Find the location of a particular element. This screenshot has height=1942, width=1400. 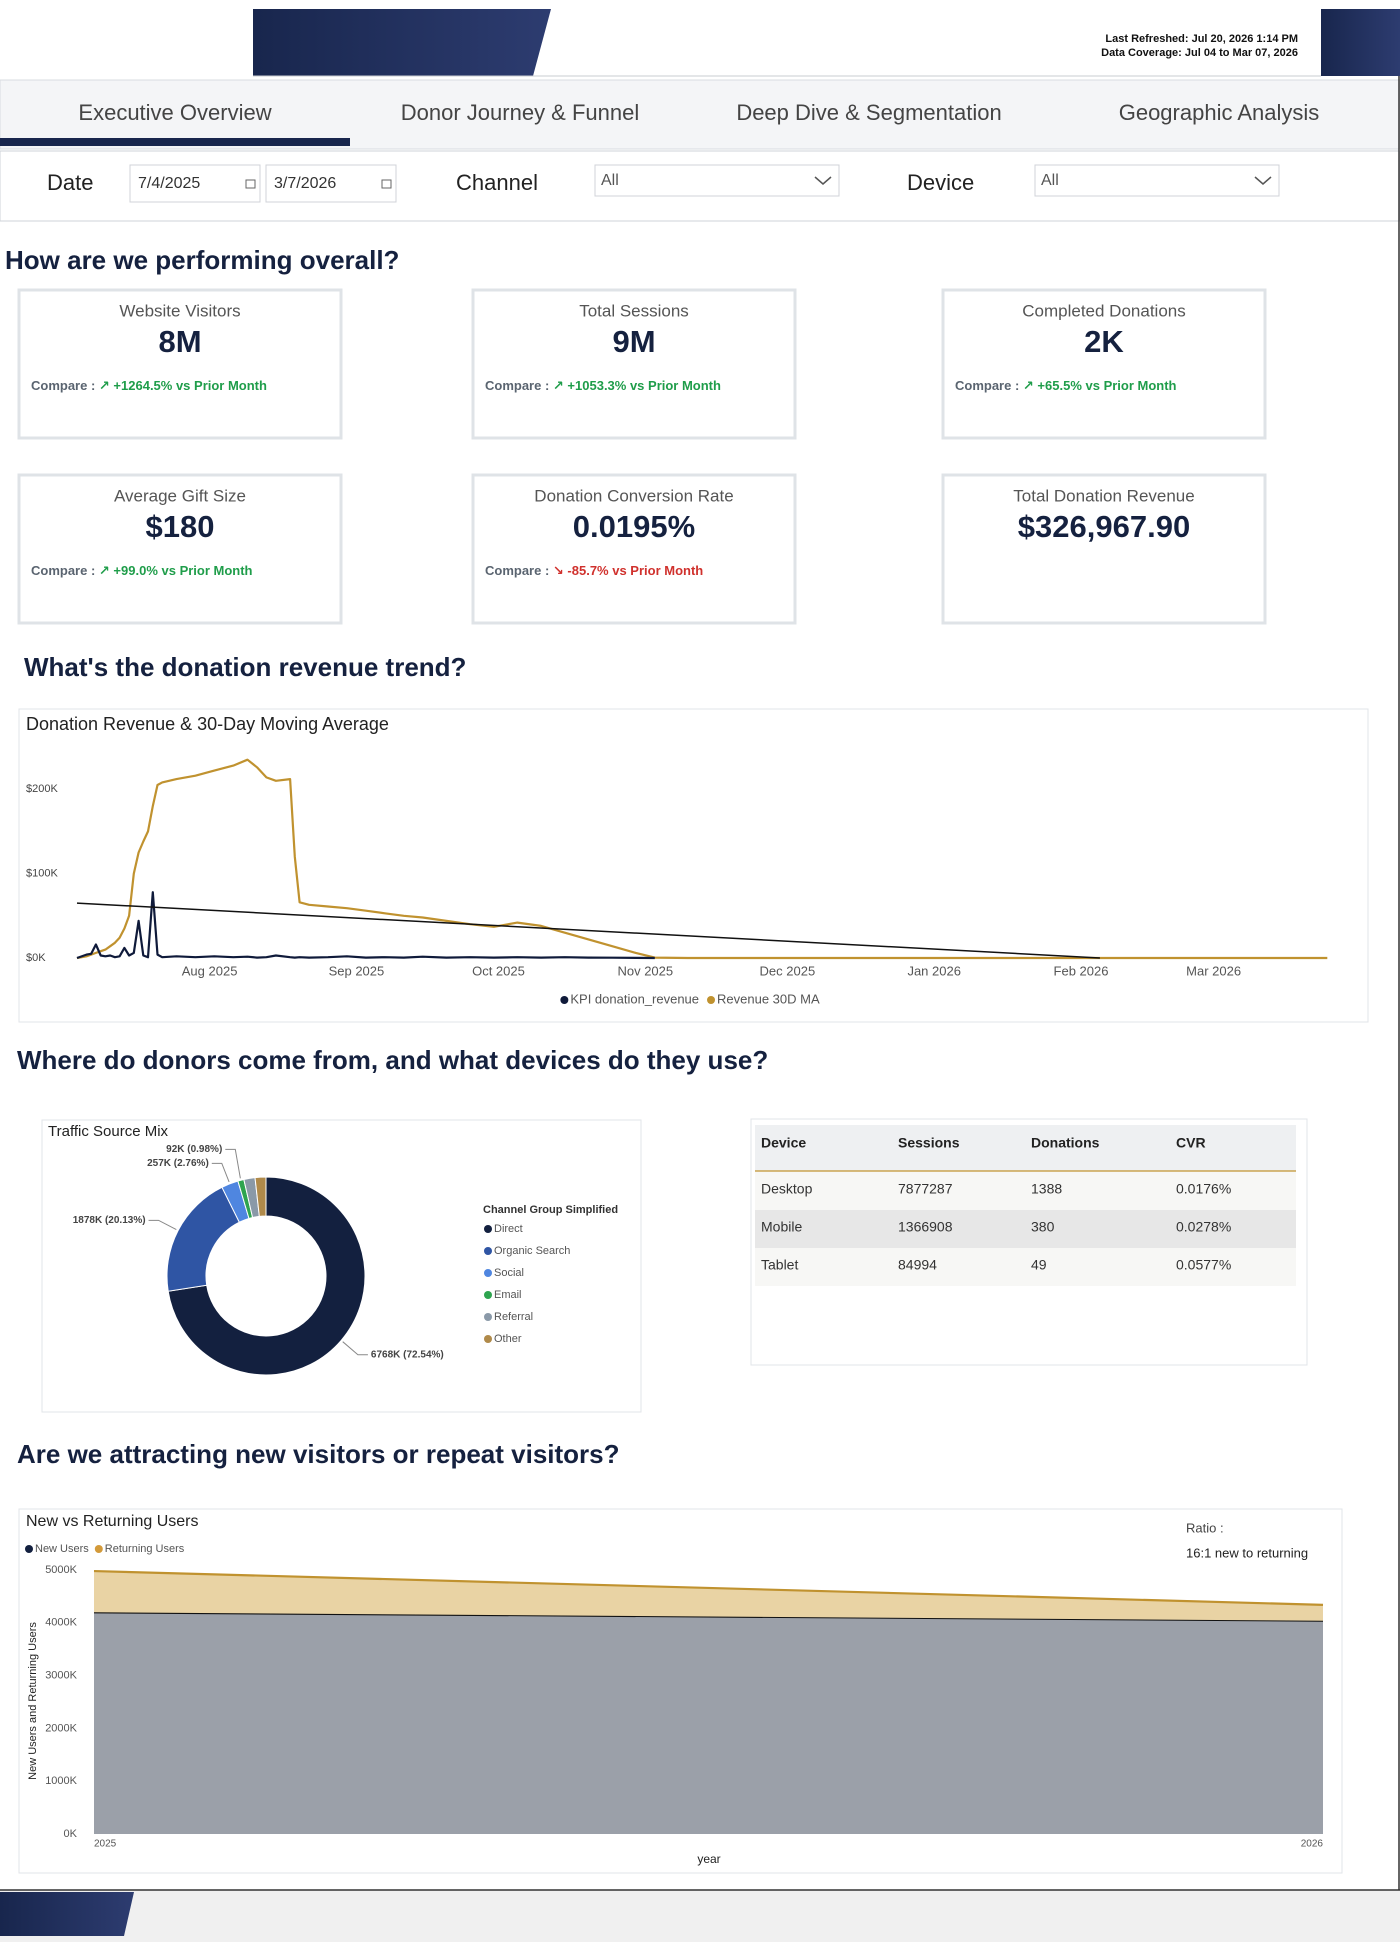

table-cell: 49 is located at coordinates (1039, 1265).